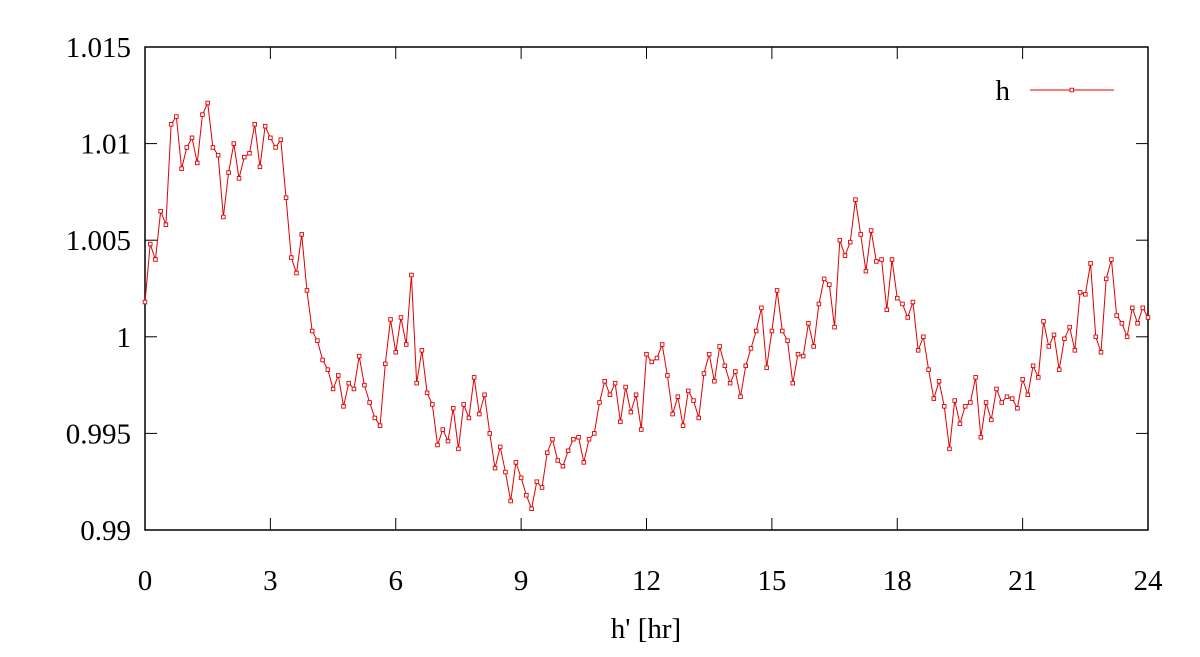  I want to click on x-tick-label: 21, so click(1022, 581).